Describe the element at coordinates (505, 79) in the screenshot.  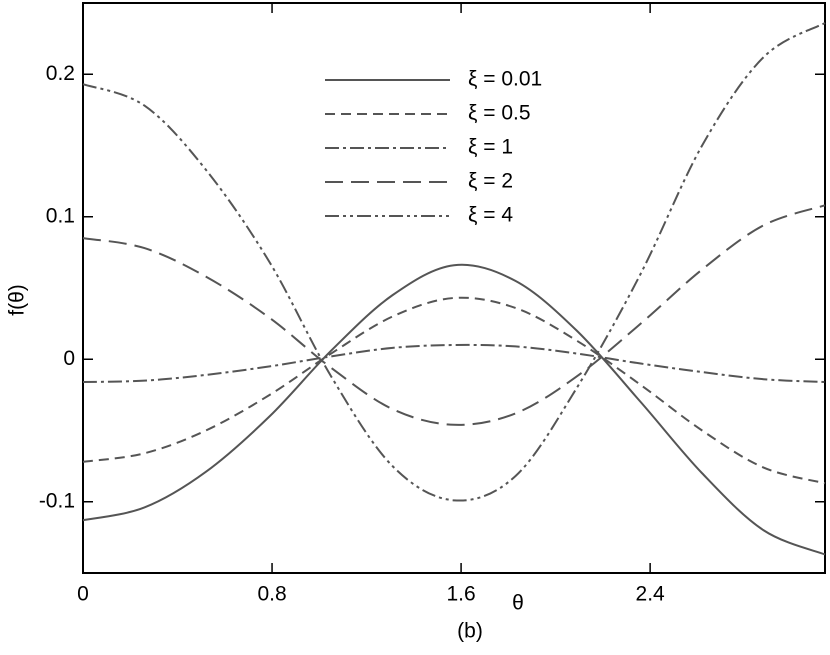
I see `legend-label: ξ = 0.01` at that location.